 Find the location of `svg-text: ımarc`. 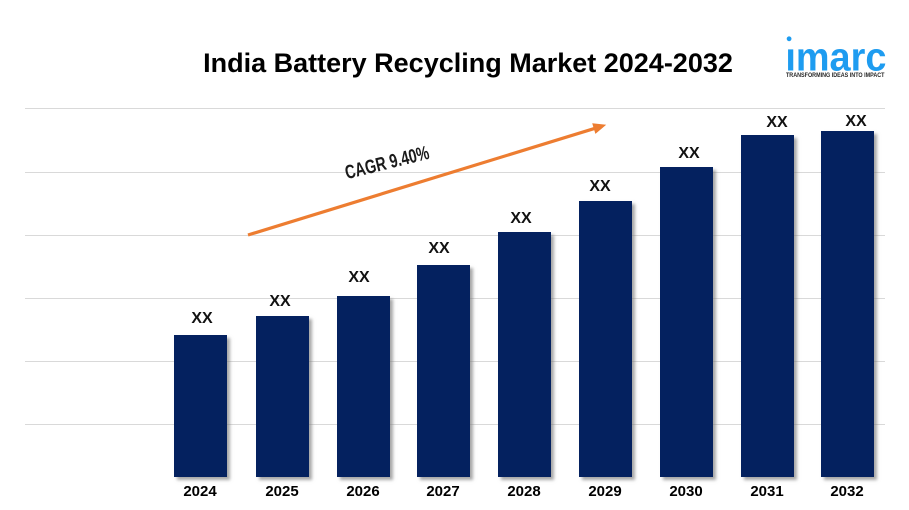

svg-text: ımarc is located at coordinates (835, 57).